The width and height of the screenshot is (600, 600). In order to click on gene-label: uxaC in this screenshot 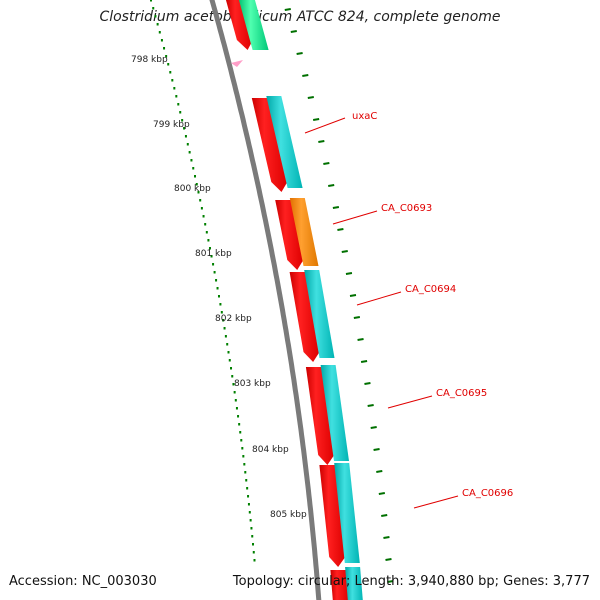, I will do `click(364, 116)`.